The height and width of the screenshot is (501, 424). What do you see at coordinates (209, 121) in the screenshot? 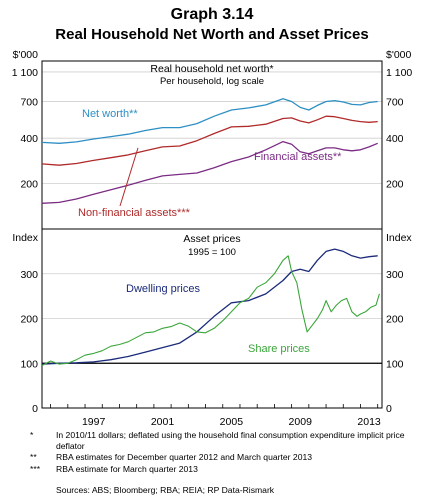
I see `series-line-net-worth` at bounding box center [209, 121].